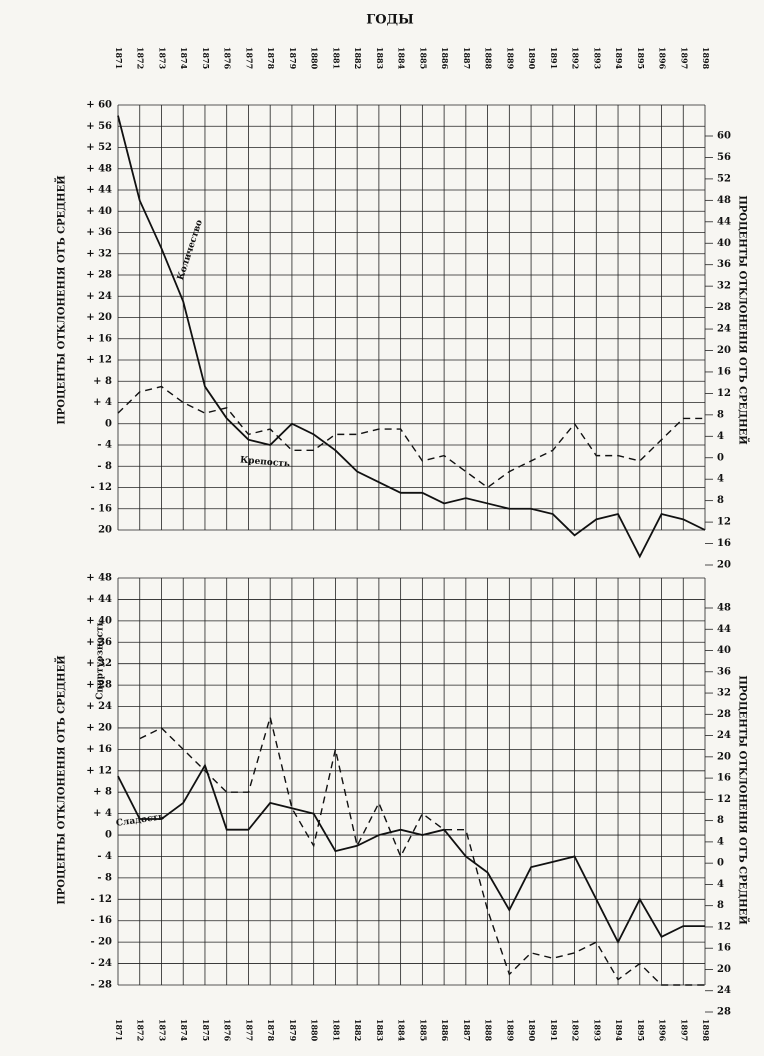 This screenshot has width=764, height=1056. I want to click on x-tick-label: 1878, so click(271, 1030).